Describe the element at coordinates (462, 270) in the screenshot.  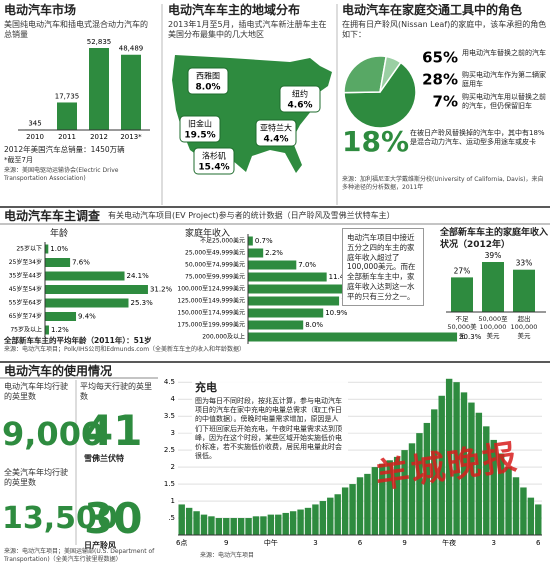
I see `value-label: 27%` at that location.